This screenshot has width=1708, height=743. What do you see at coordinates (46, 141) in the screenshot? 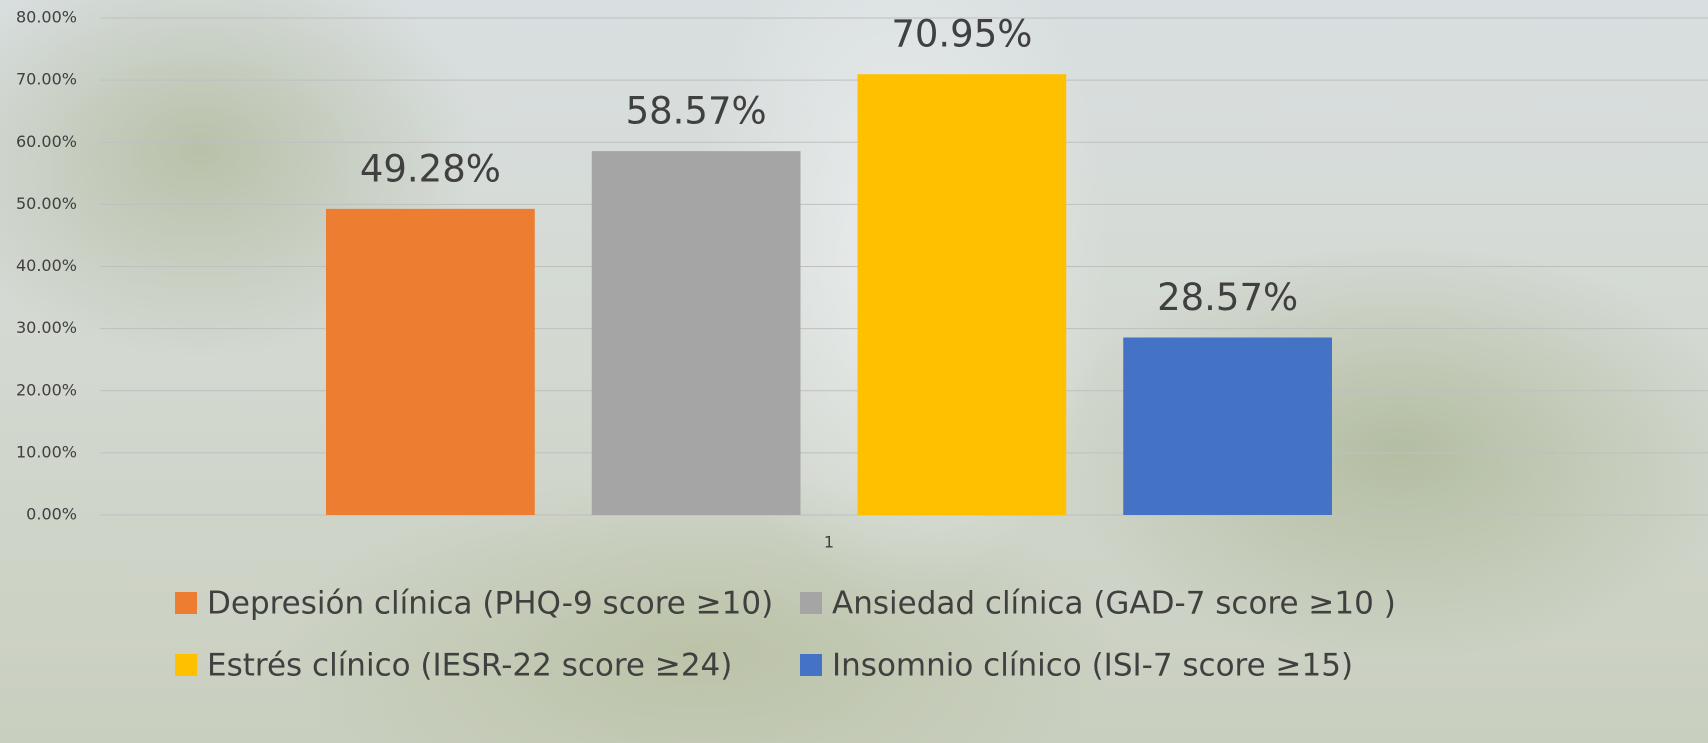
I see `y-tick-label: 60.00%` at bounding box center [46, 141].